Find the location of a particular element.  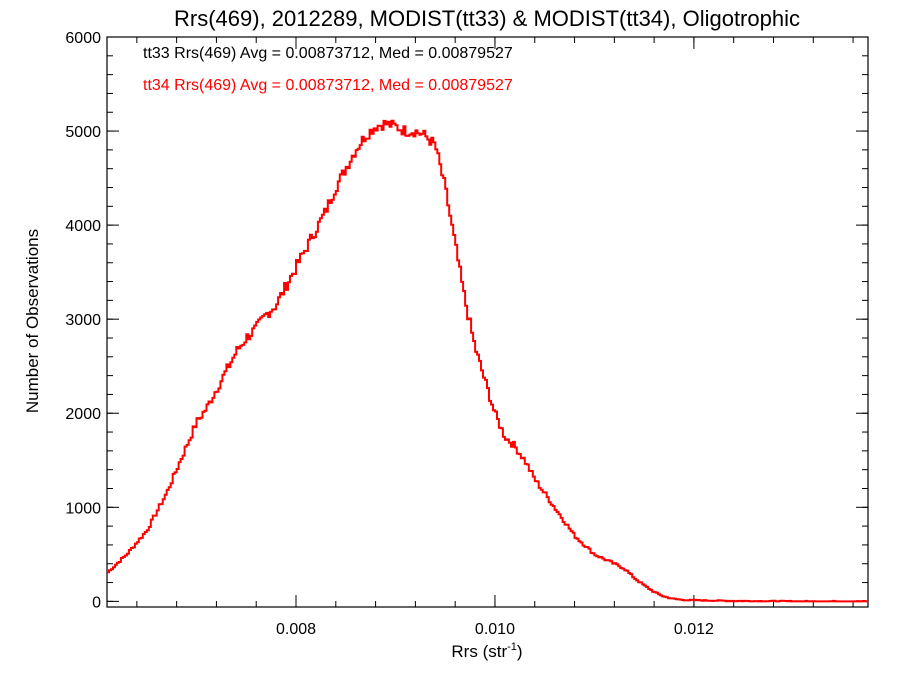

x-tick-label: 0.008 is located at coordinates (296, 629).